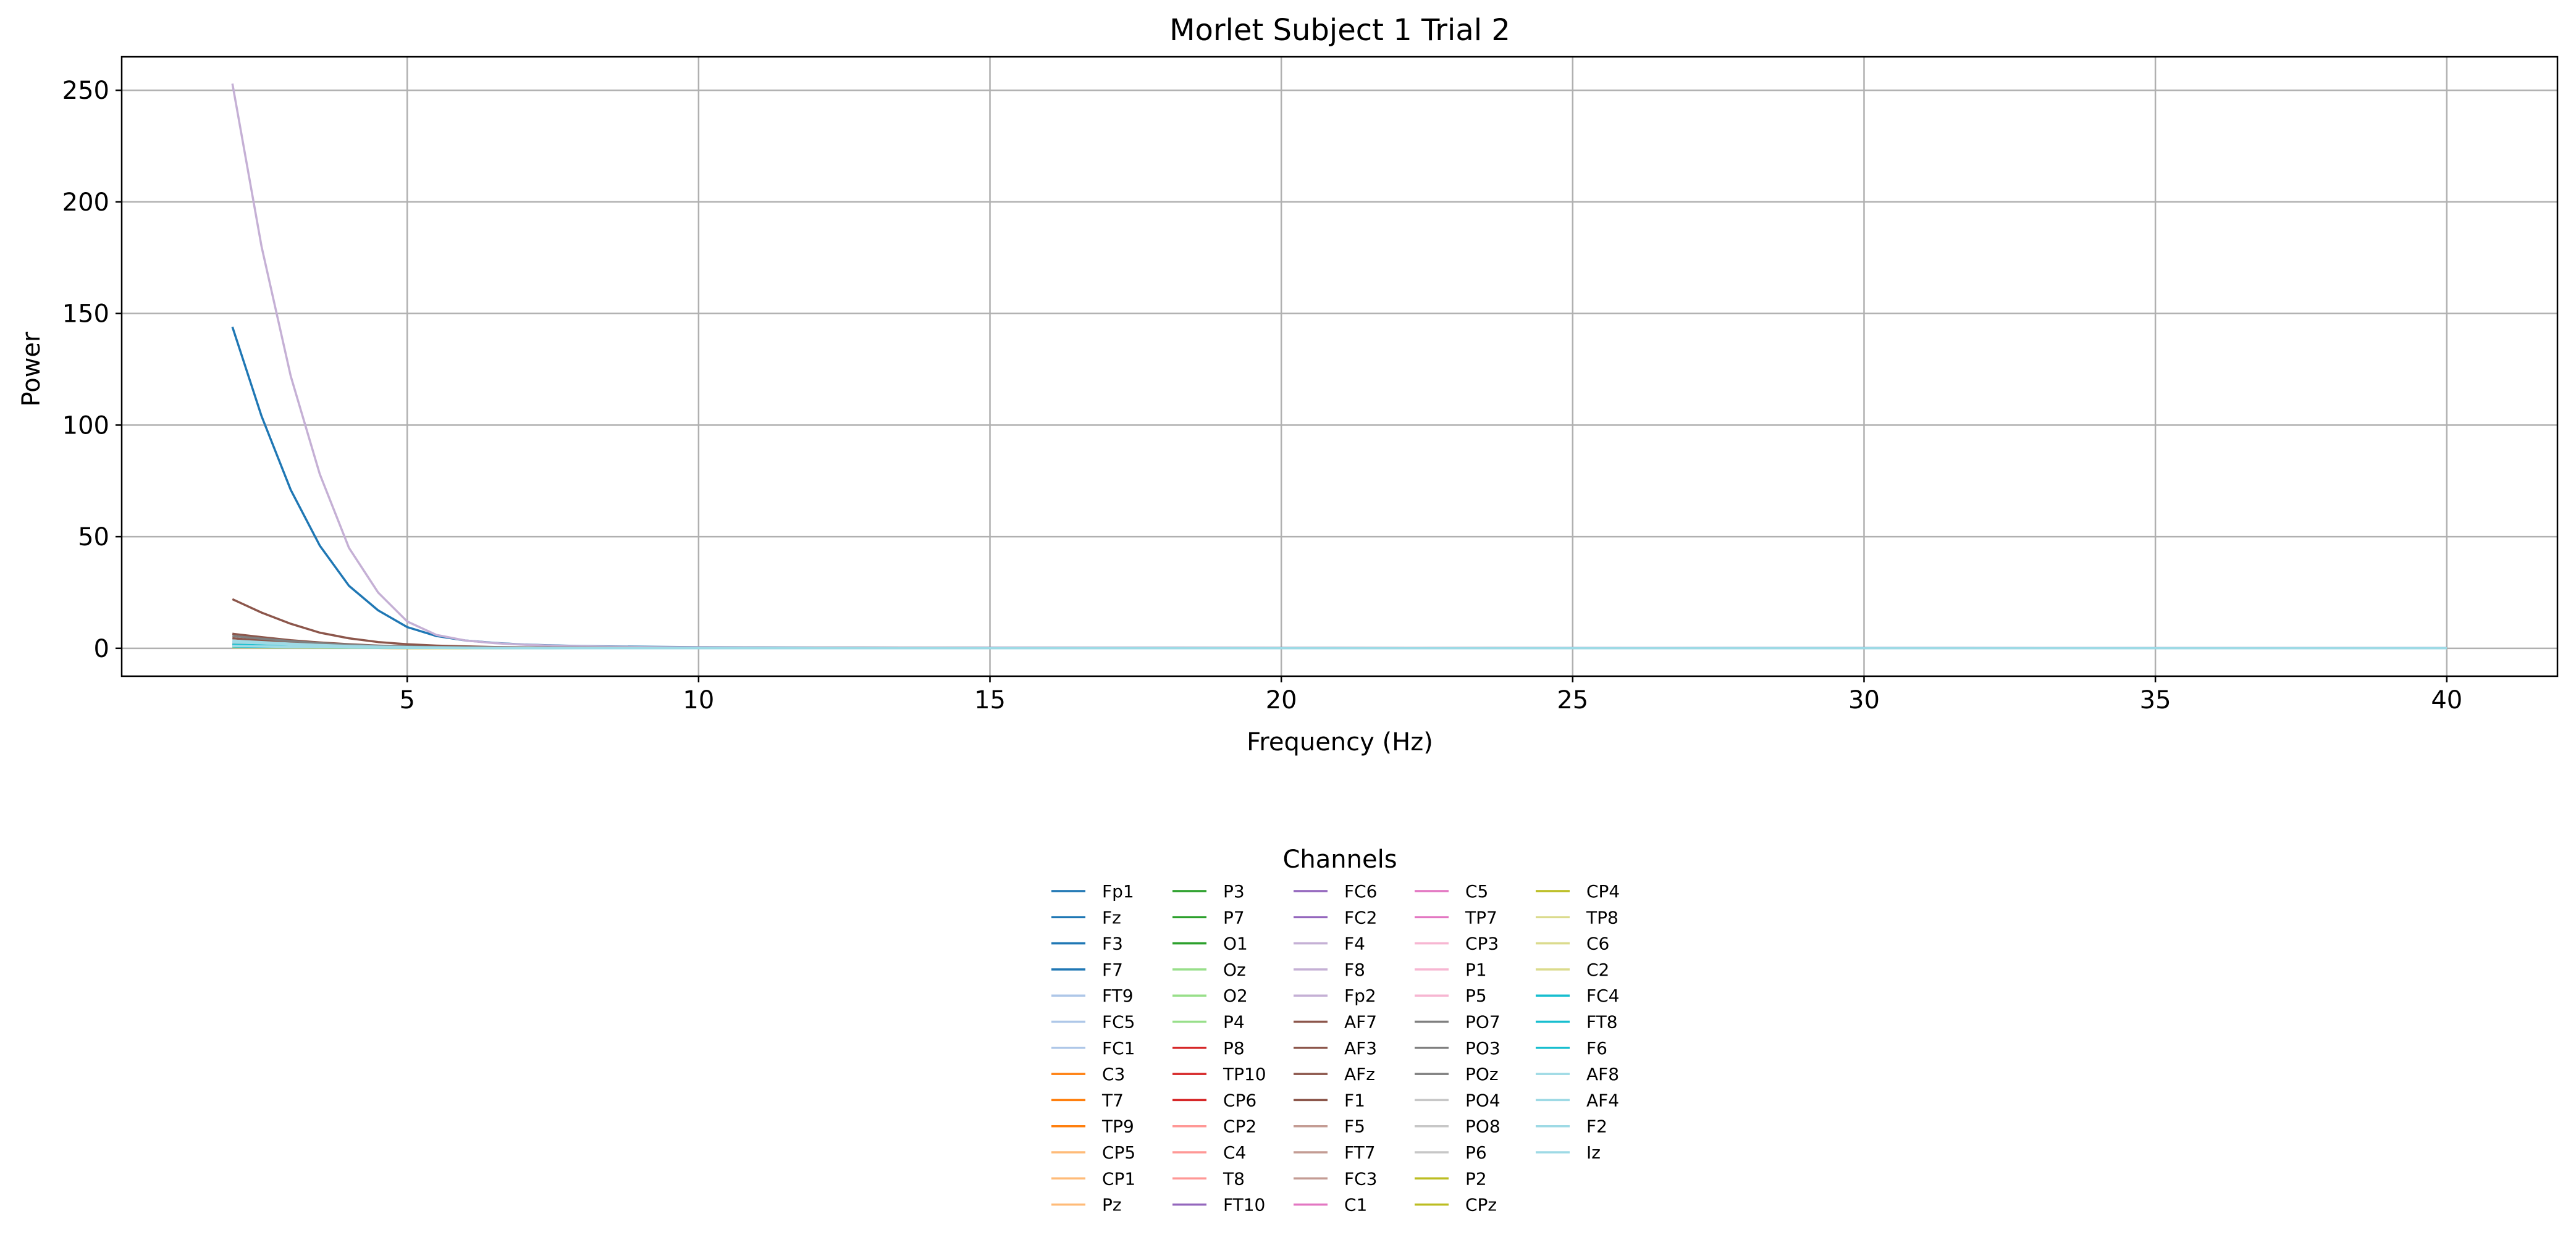 Image resolution: width=2576 pixels, height=1240 pixels. What do you see at coordinates (1603, 892) in the screenshot?
I see `legend-label: CP4` at bounding box center [1603, 892].